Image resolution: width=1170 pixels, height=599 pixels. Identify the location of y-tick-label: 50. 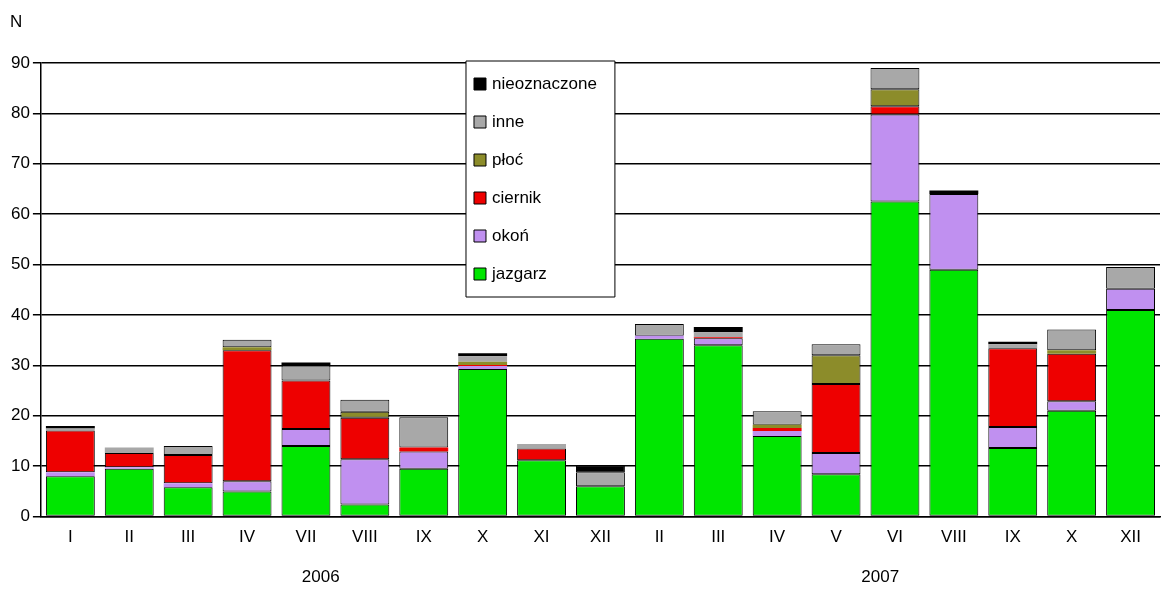
(20, 264).